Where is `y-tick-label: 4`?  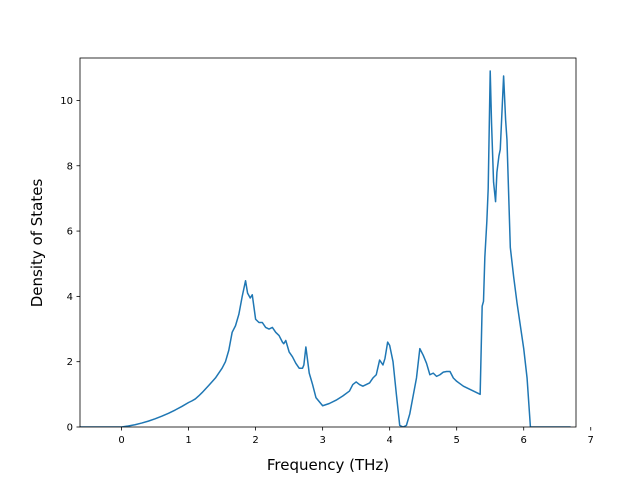
y-tick-label: 4 is located at coordinates (70, 297).